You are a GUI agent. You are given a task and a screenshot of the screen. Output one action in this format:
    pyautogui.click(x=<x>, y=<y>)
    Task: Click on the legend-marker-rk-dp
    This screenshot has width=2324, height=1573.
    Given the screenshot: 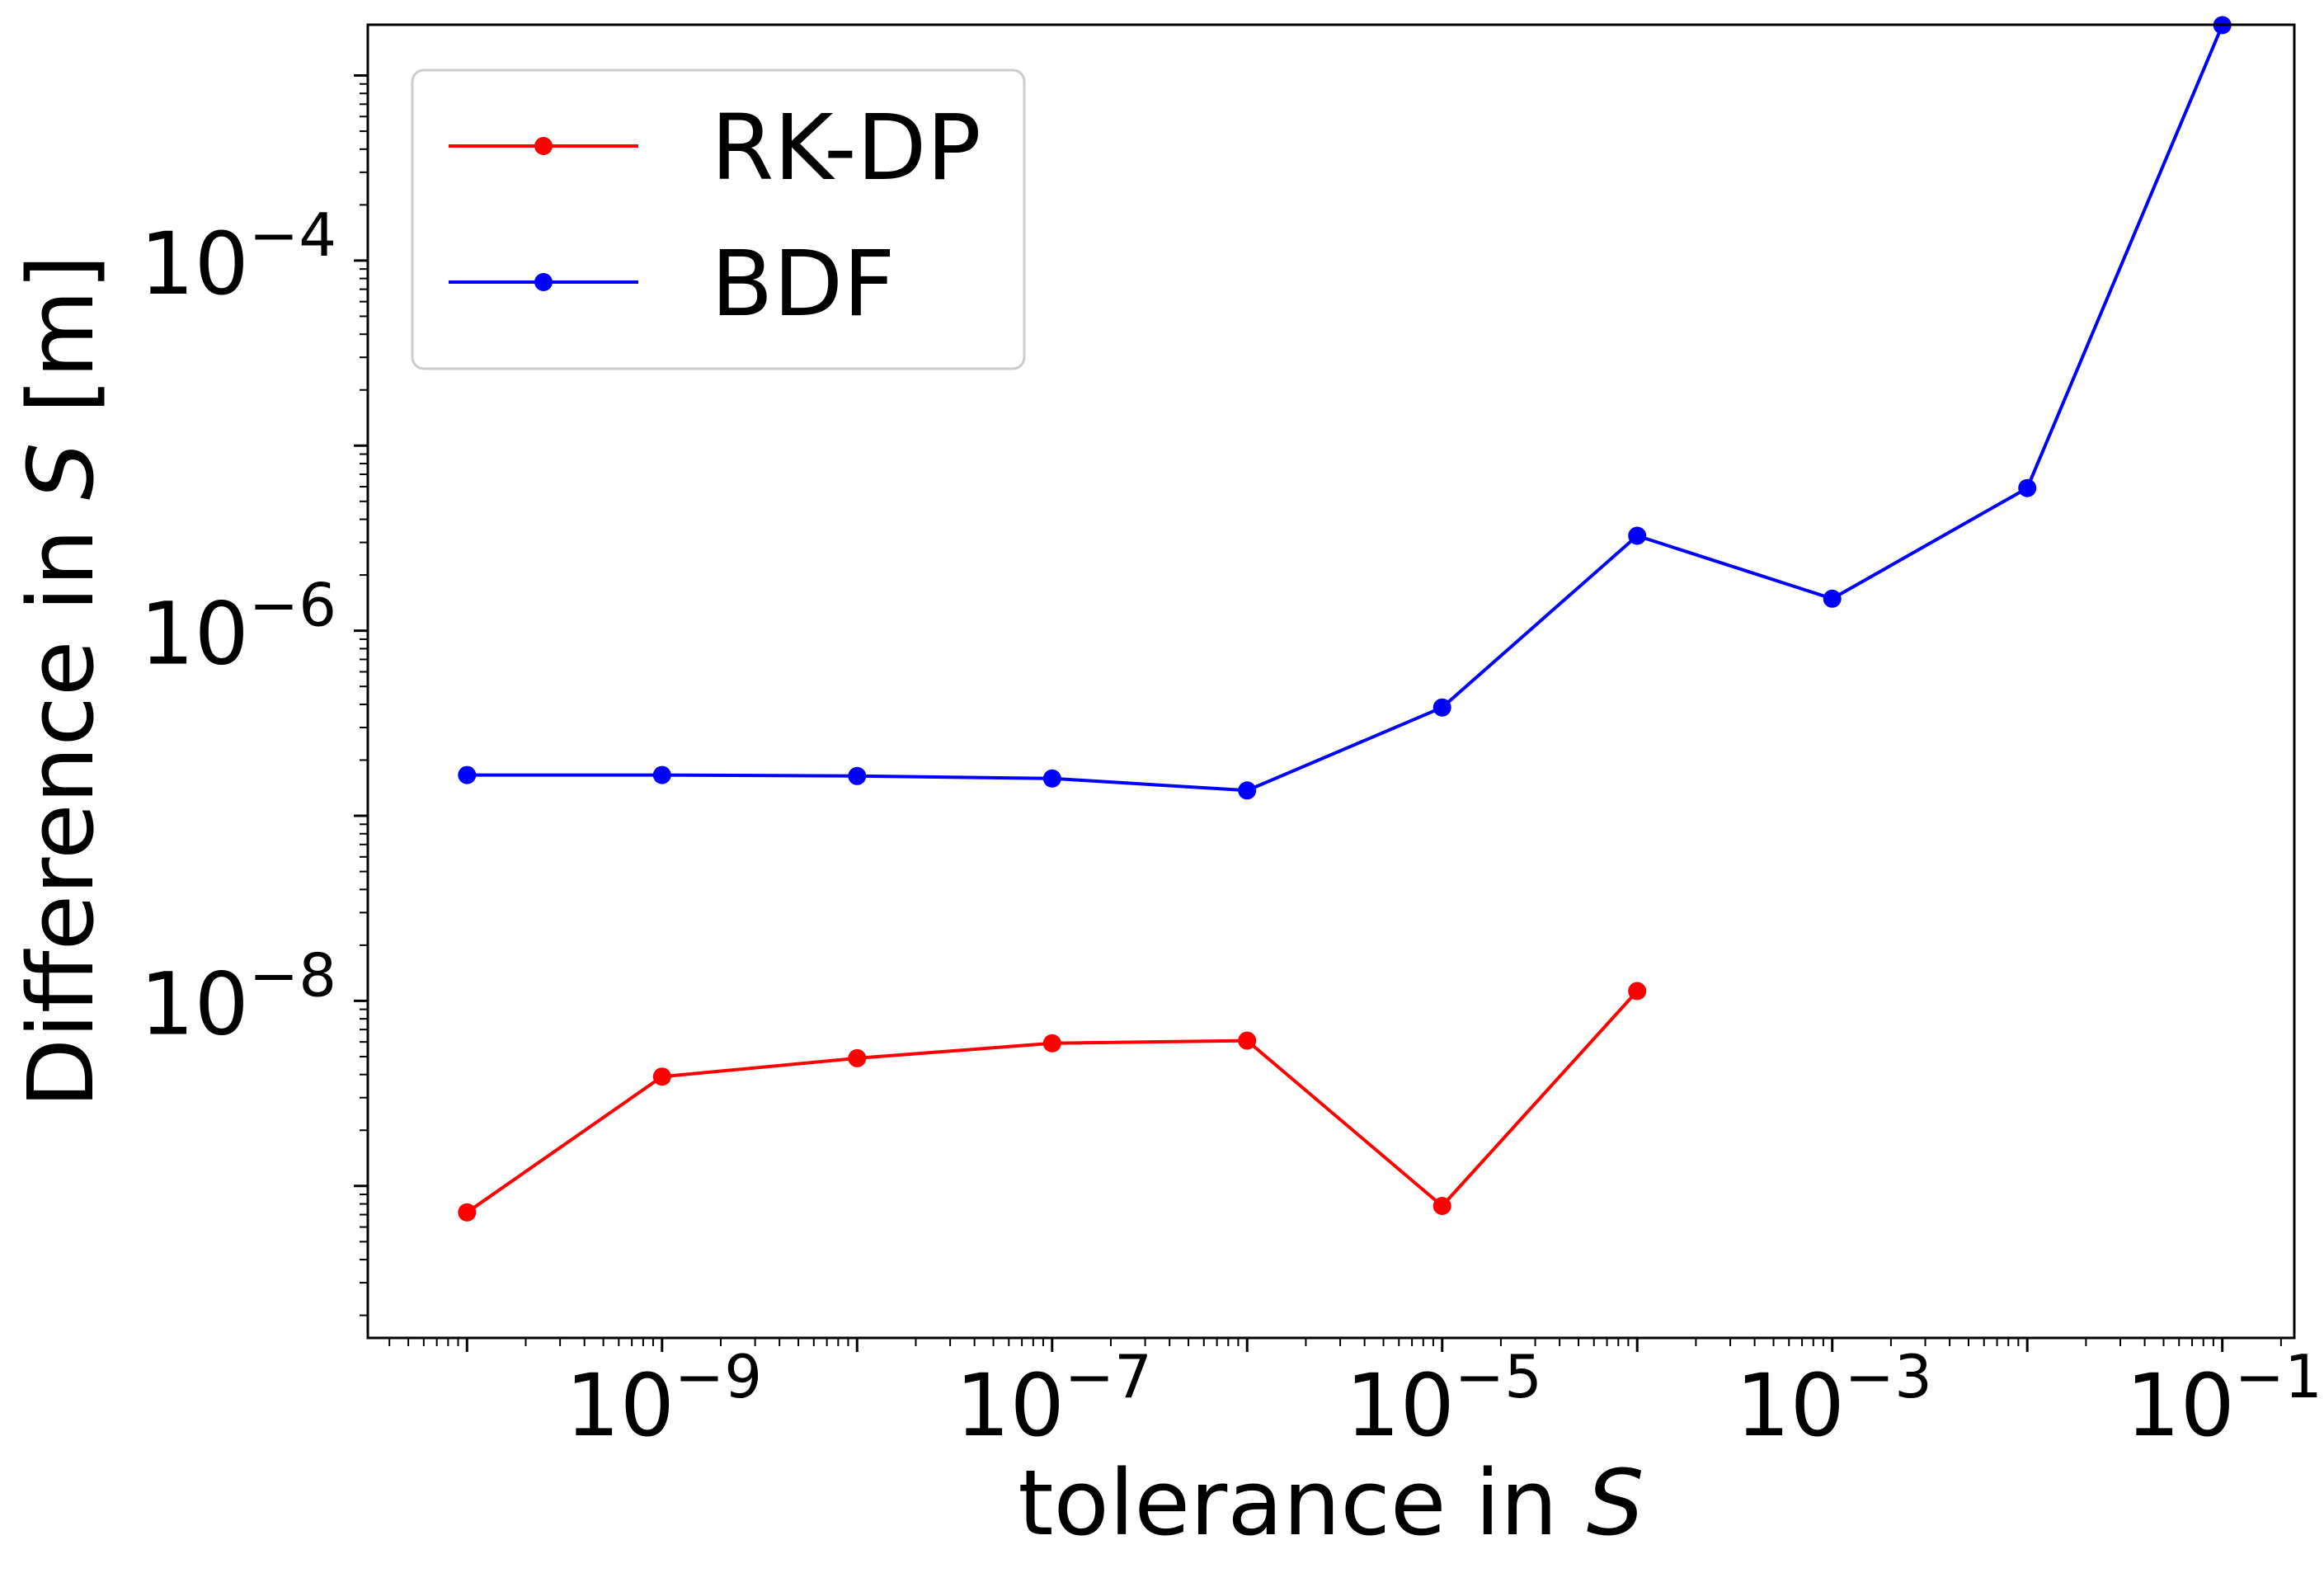 What is the action you would take?
    pyautogui.click(x=543, y=146)
    